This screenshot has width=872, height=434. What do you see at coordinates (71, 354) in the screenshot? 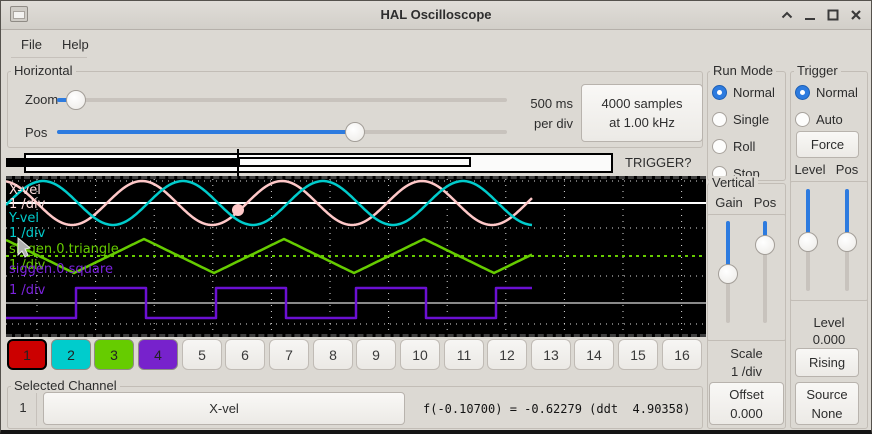
I see `channel-button-2: 2` at bounding box center [71, 354].